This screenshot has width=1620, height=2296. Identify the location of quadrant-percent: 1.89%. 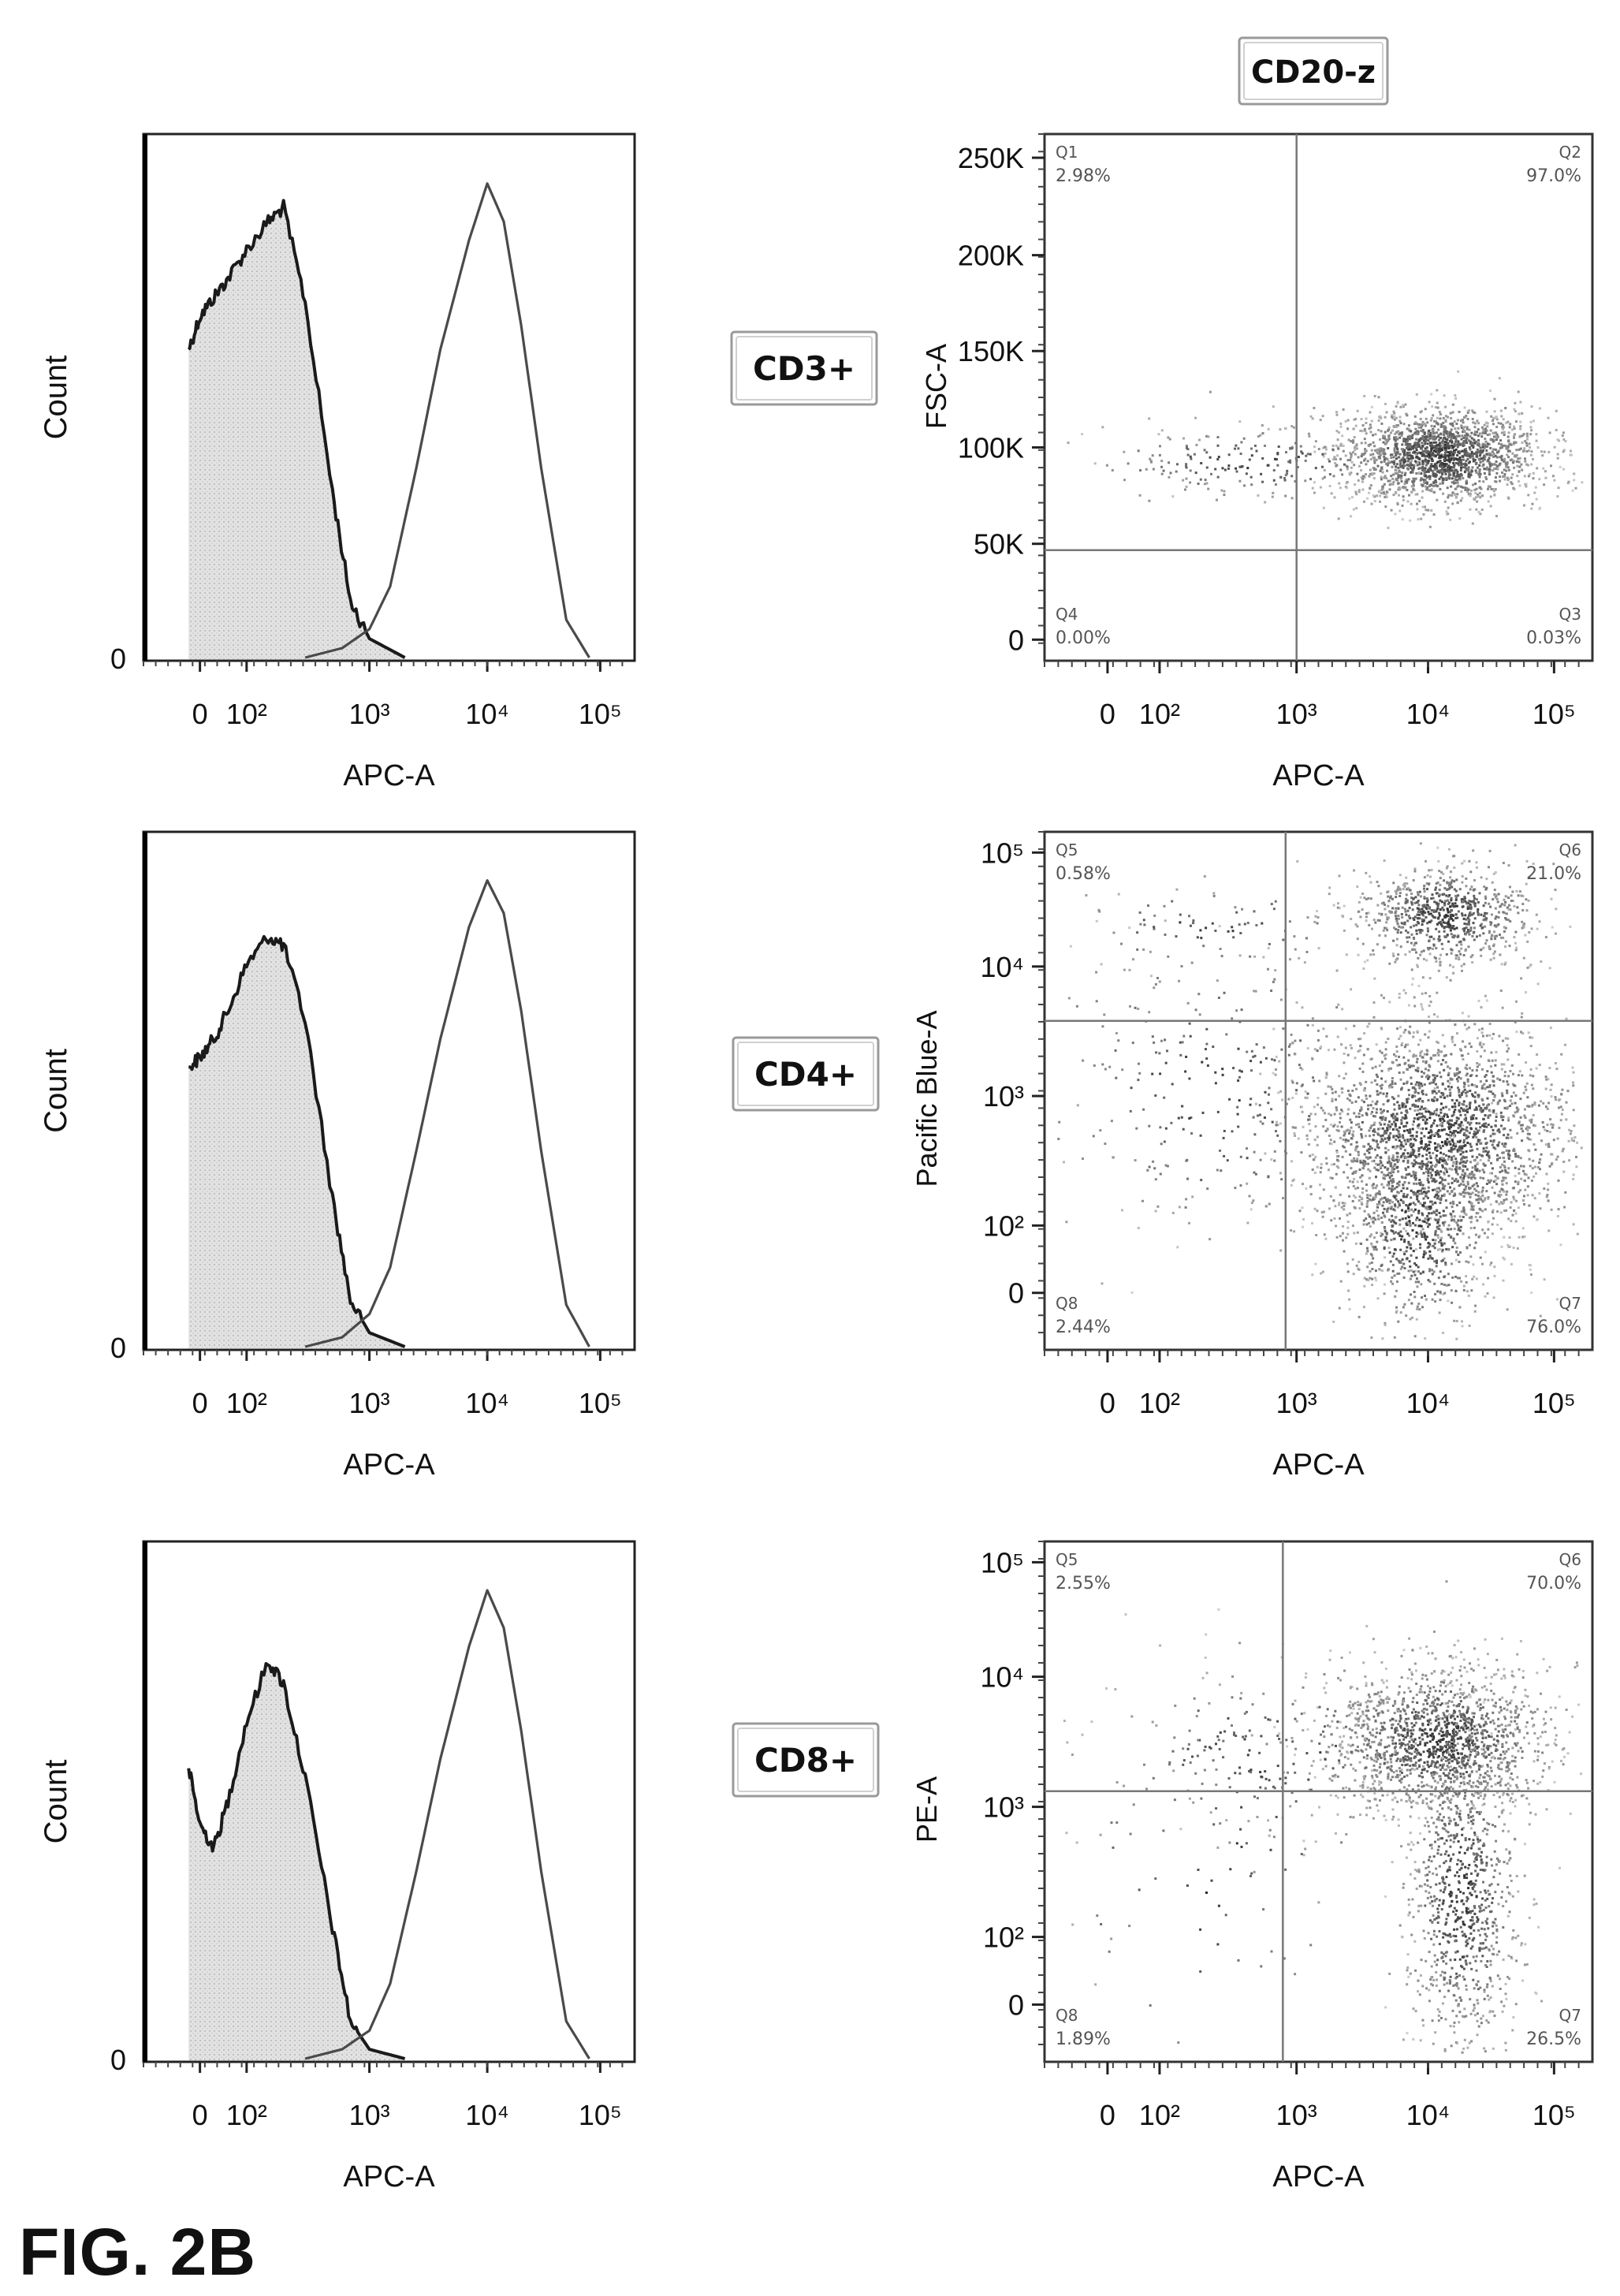
(1084, 2039).